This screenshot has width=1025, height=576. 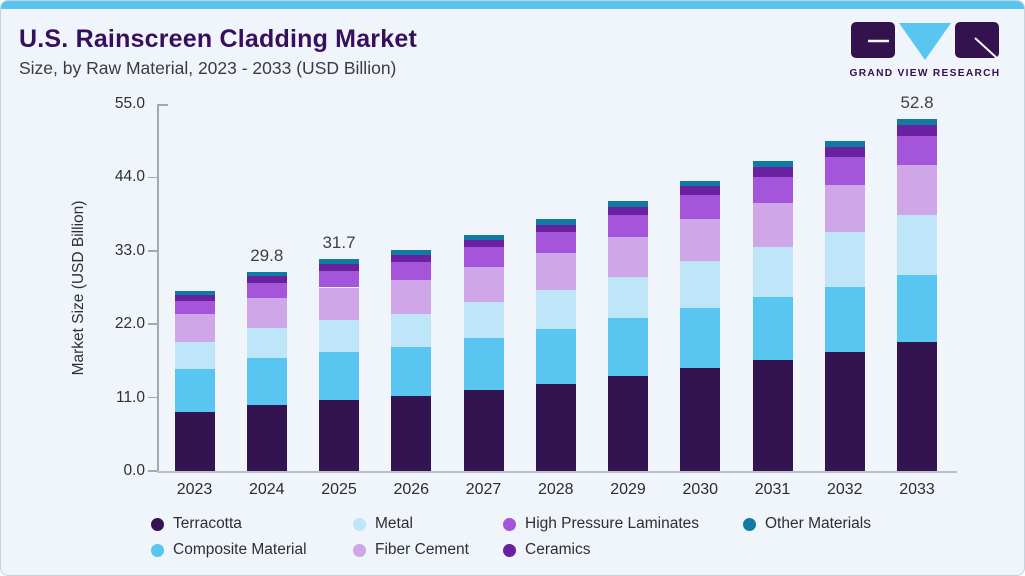 I want to click on logo-mark, so click(x=925, y=41).